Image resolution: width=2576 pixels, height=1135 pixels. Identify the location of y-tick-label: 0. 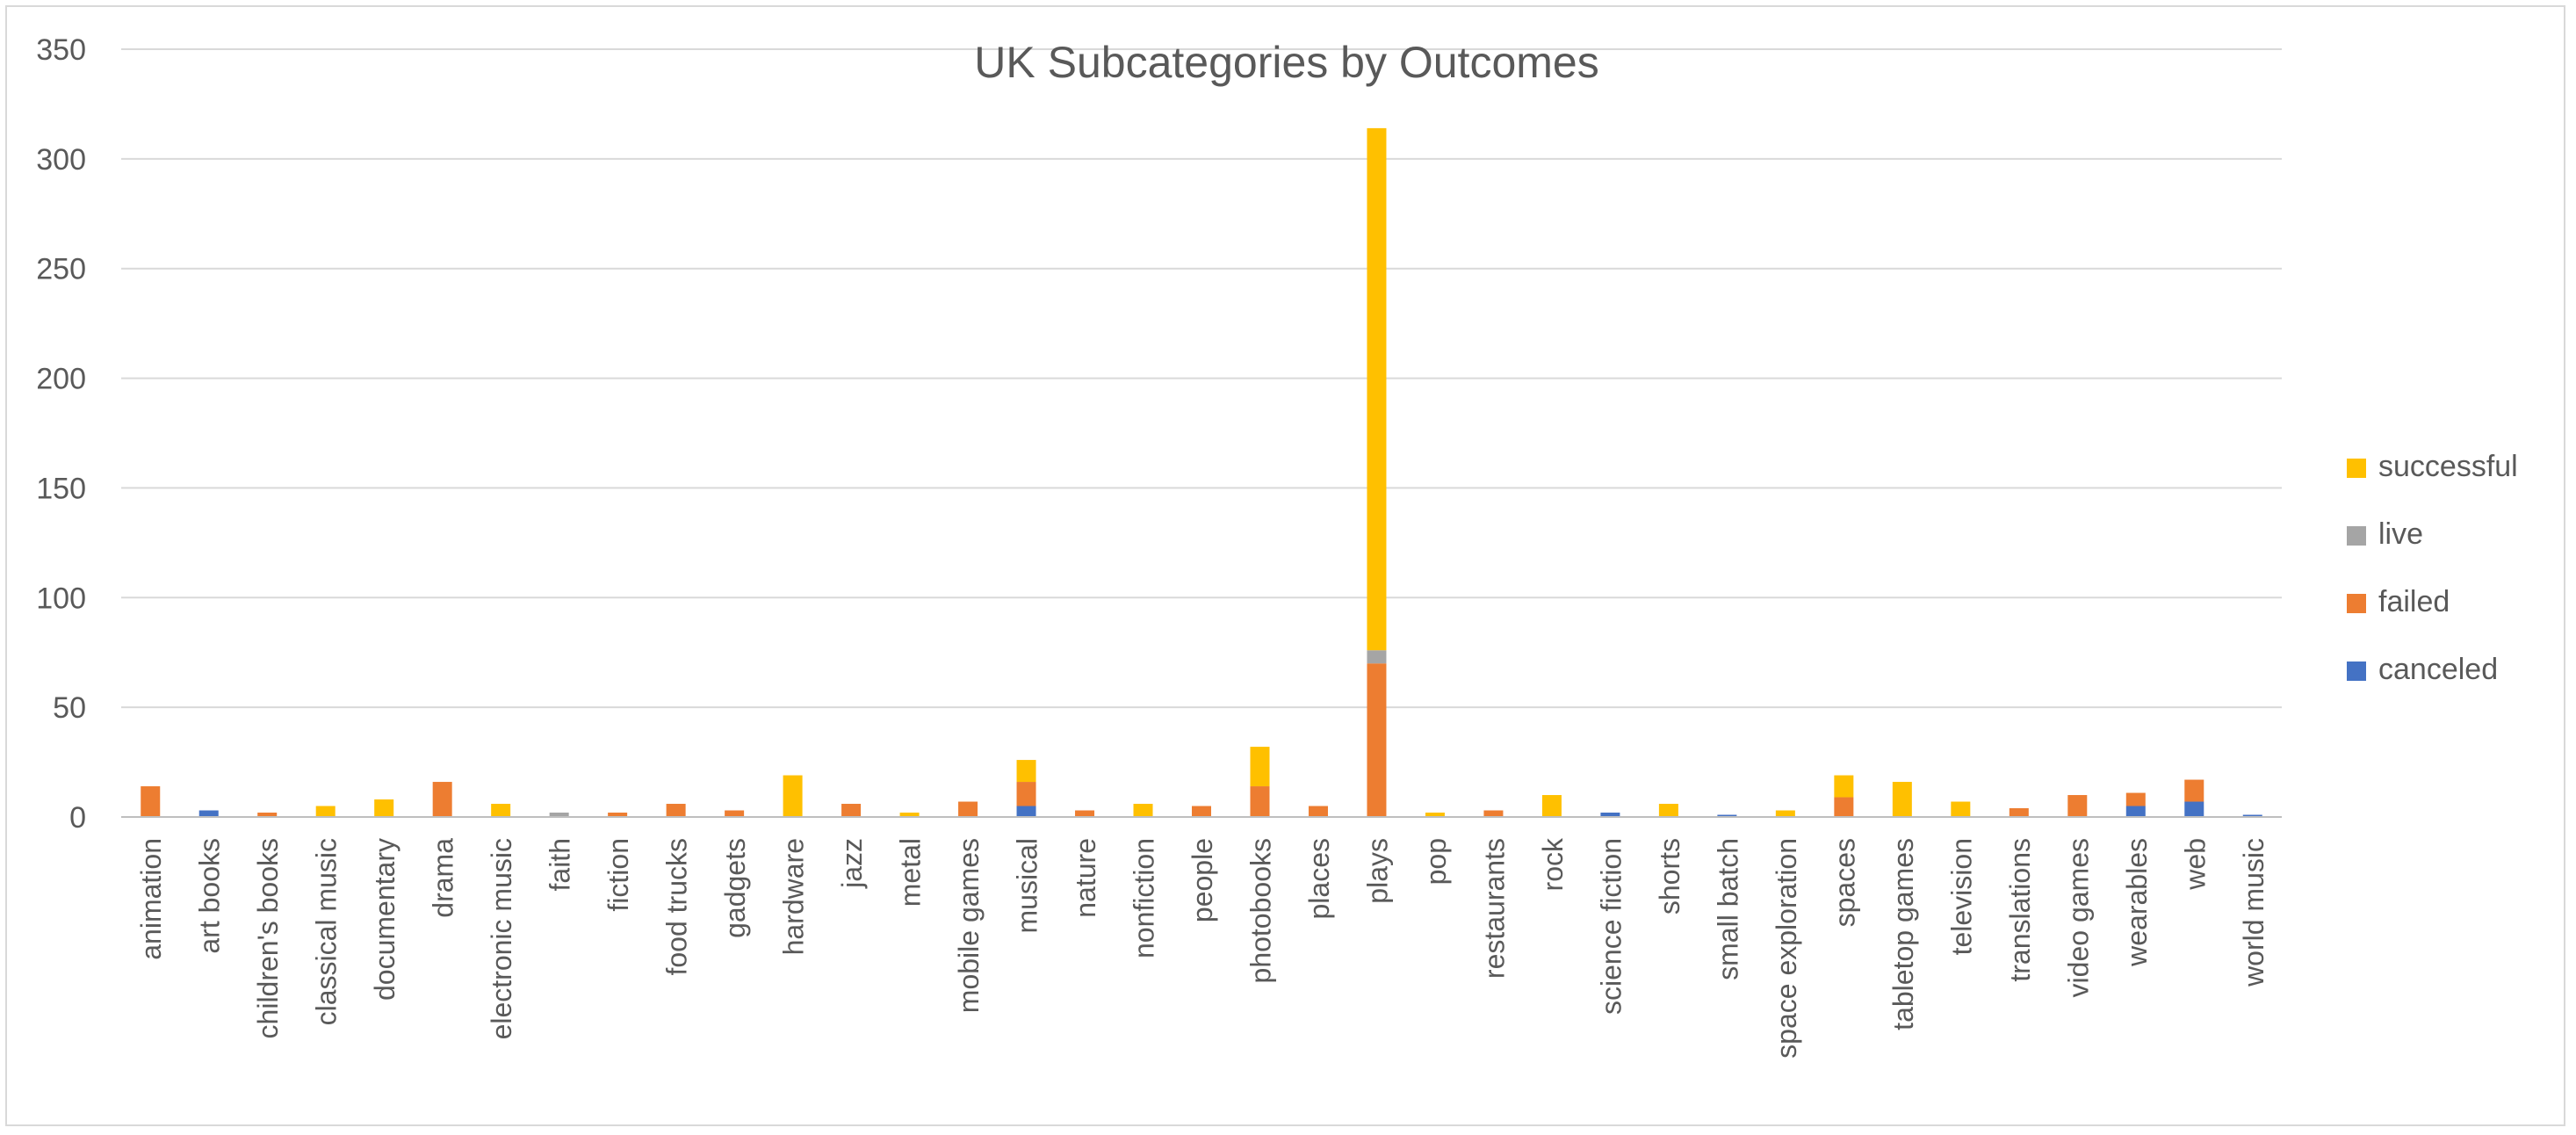
(77, 818).